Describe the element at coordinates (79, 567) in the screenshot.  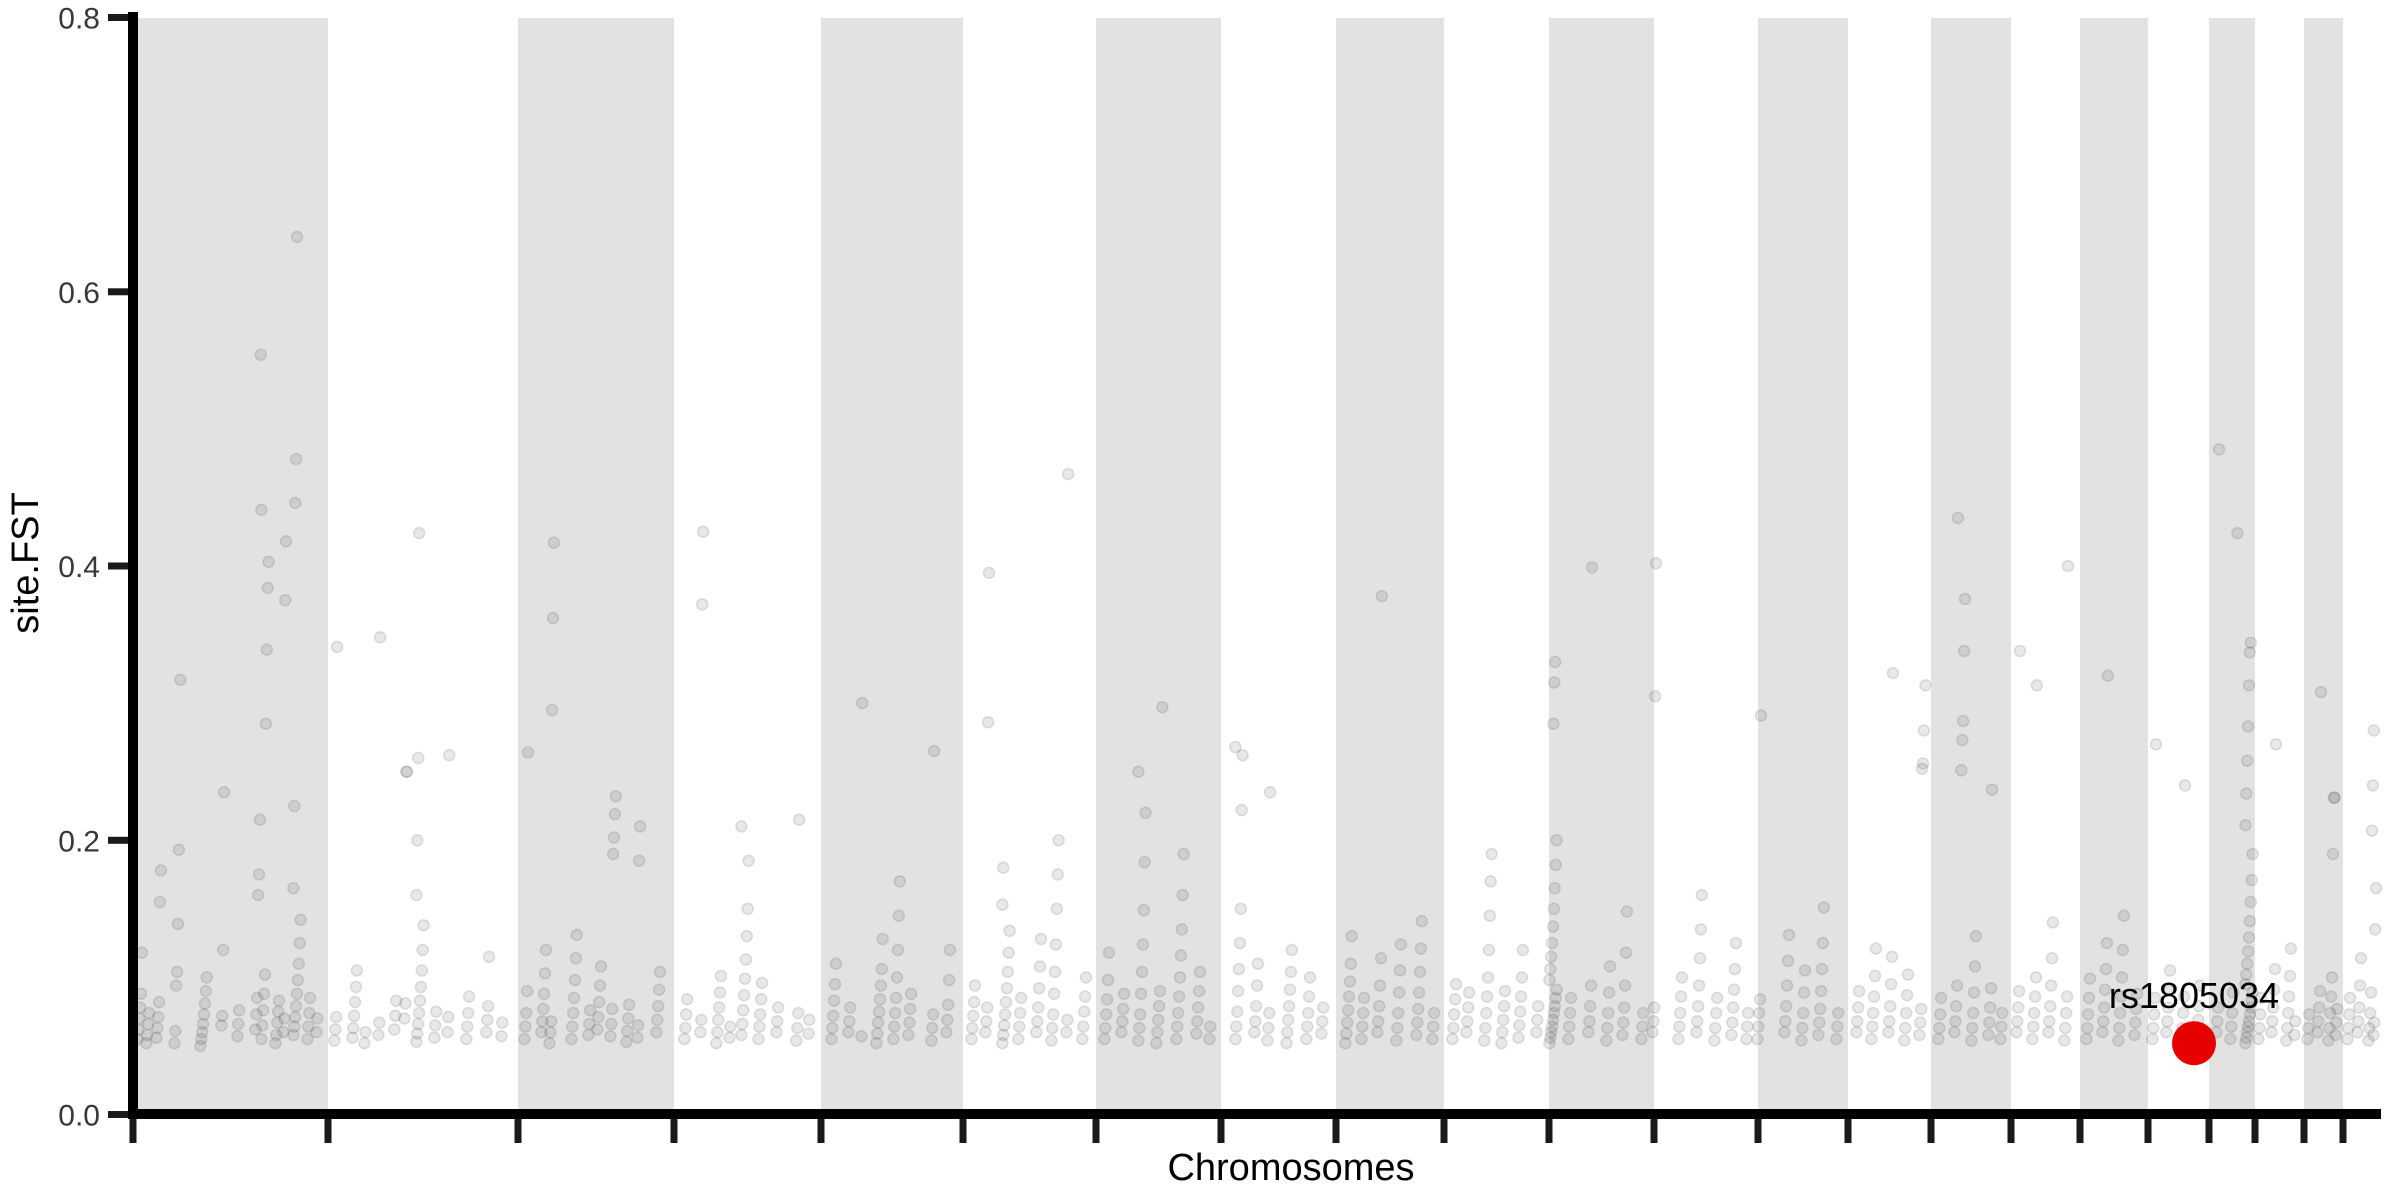
I see `y-tick-label: 0.4` at that location.